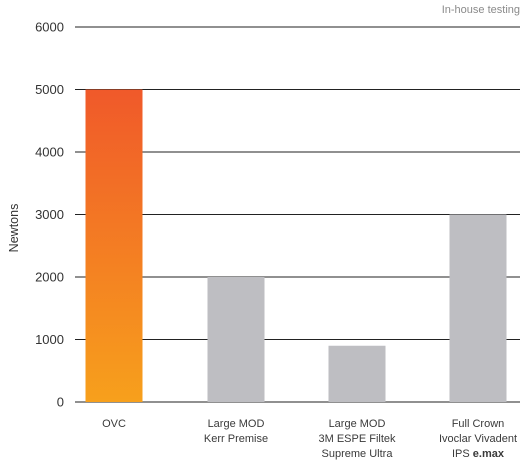 Image resolution: width=522 pixels, height=462 pixels. What do you see at coordinates (49, 339) in the screenshot?
I see `y-tick-label: 1000` at bounding box center [49, 339].